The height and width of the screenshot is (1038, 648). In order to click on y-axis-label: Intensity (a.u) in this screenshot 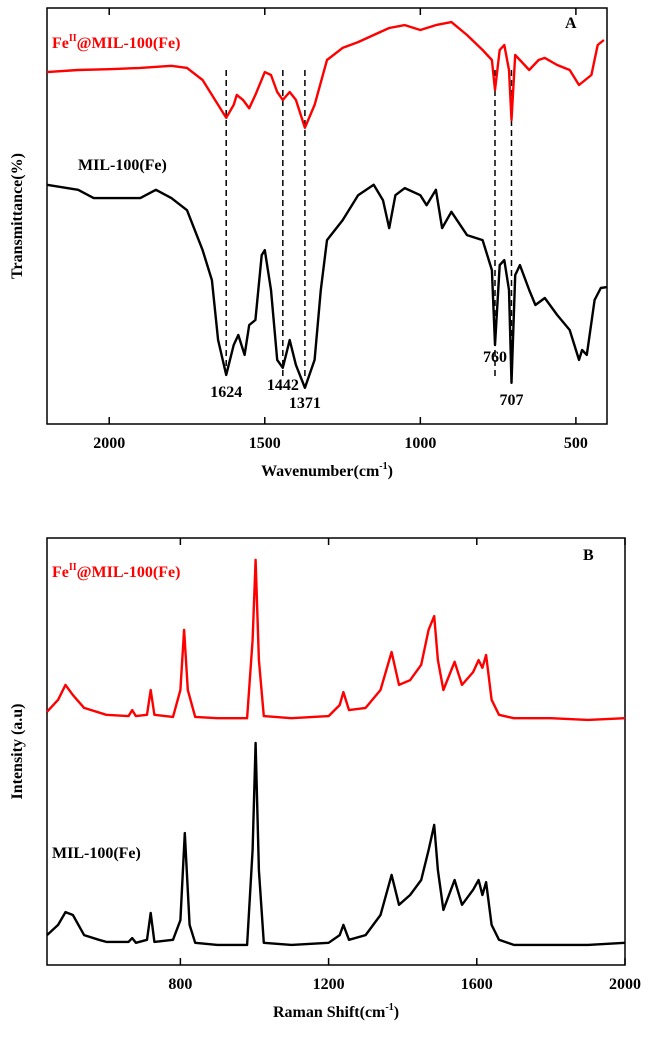, I will do `click(17, 751)`.